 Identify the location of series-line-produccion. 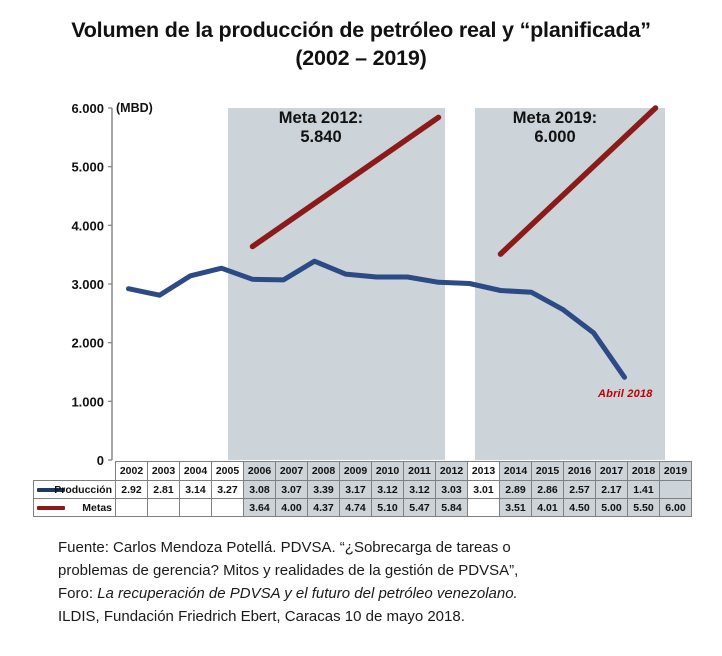
(376, 319).